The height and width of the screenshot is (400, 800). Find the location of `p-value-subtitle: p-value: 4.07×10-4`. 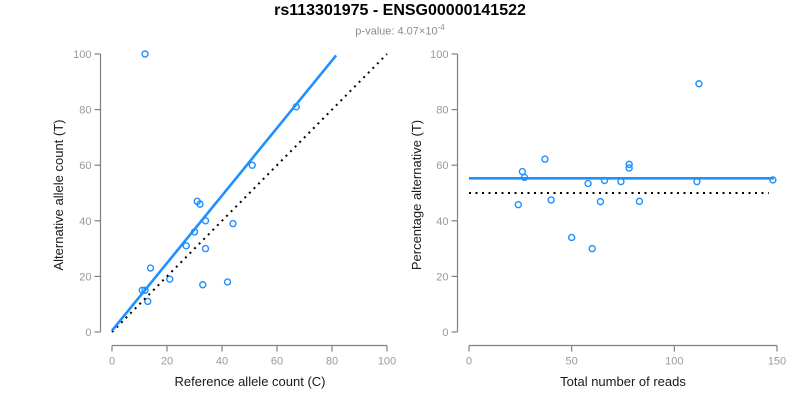

p-value-subtitle: p-value: 4.07×10-4 is located at coordinates (400, 30).